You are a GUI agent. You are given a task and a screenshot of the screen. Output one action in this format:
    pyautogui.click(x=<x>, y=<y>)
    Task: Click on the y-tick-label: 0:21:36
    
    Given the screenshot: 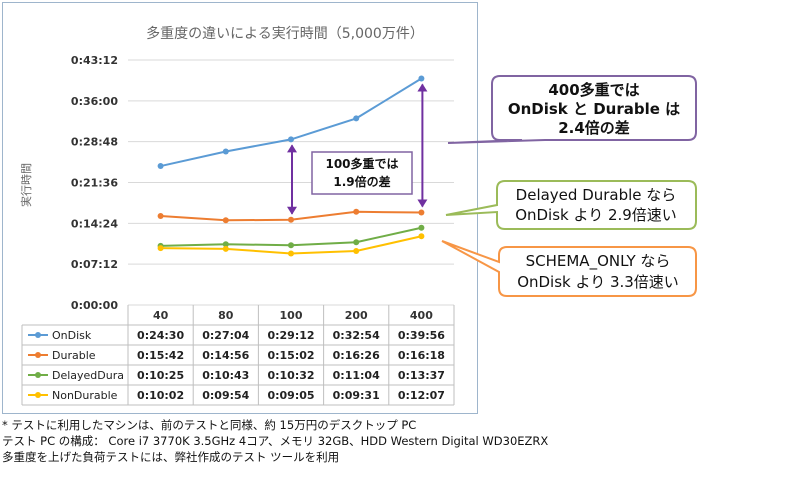 What is the action you would take?
    pyautogui.click(x=94, y=183)
    